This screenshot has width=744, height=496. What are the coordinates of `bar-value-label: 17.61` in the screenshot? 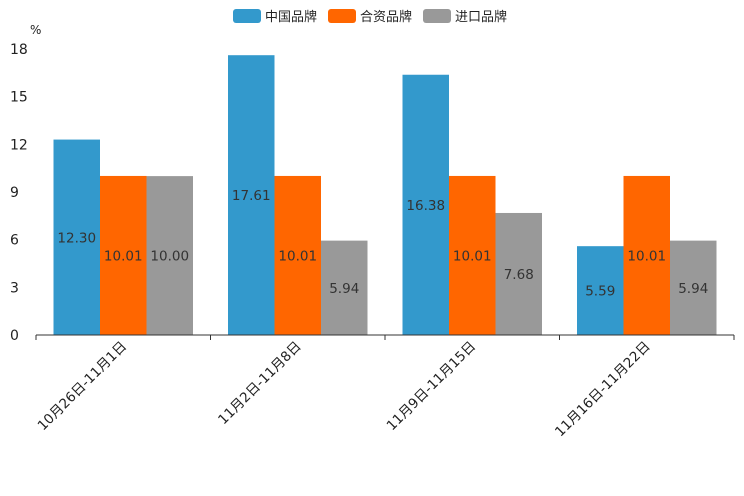 It's located at (251, 196).